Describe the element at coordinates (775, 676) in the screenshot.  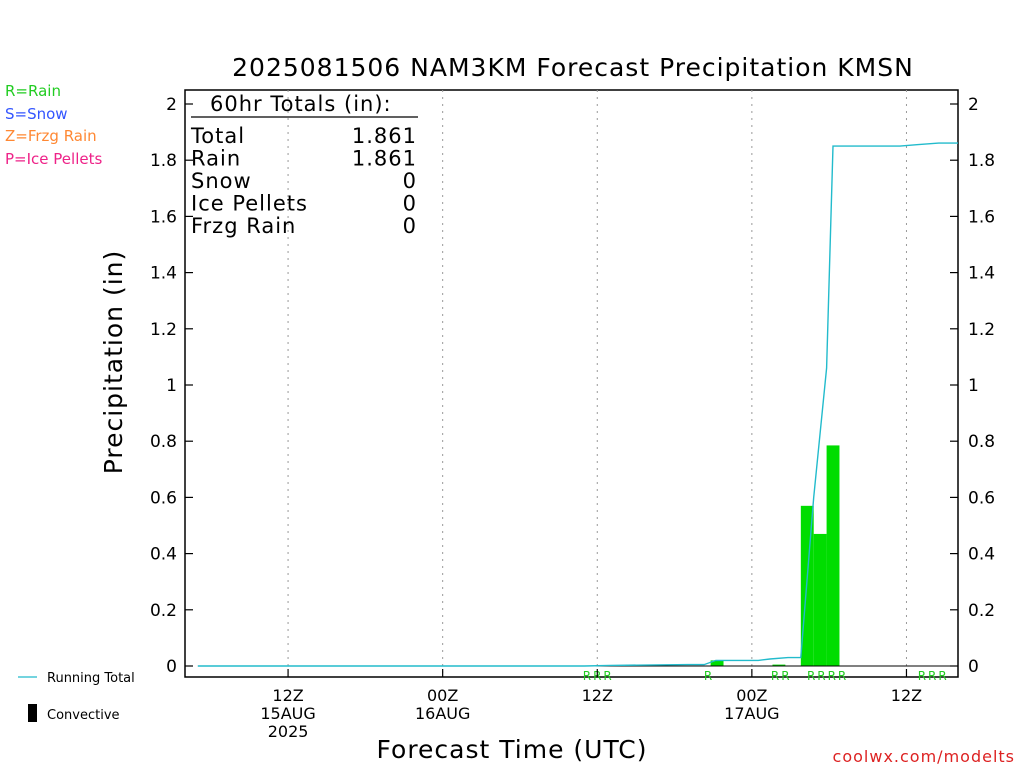
I see `precip-type-label-4: R` at that location.